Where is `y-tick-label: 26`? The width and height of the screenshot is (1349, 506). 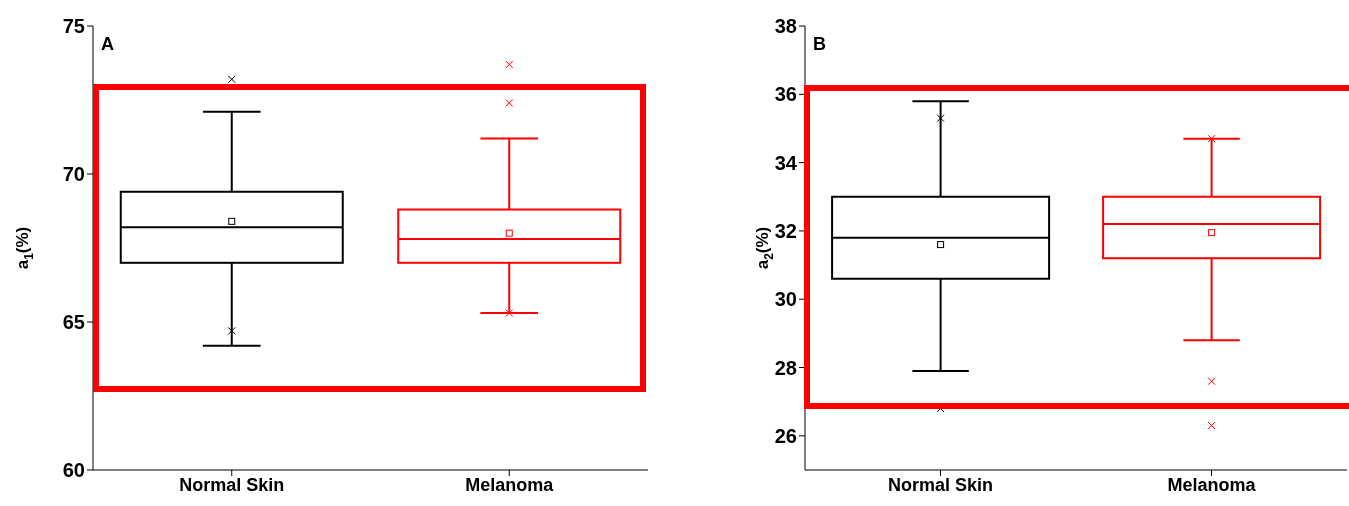 y-tick-label: 26 is located at coordinates (785, 435).